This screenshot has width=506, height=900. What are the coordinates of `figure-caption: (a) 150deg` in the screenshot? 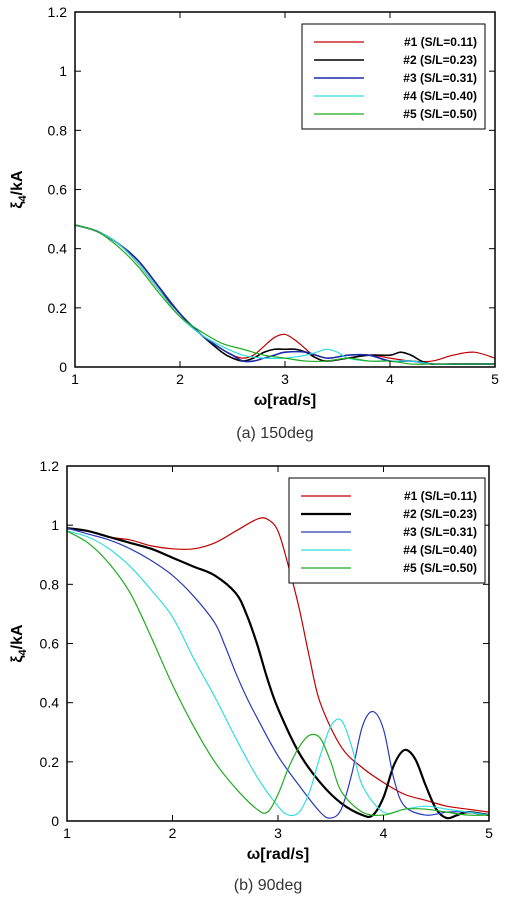 It's located at (274, 433).